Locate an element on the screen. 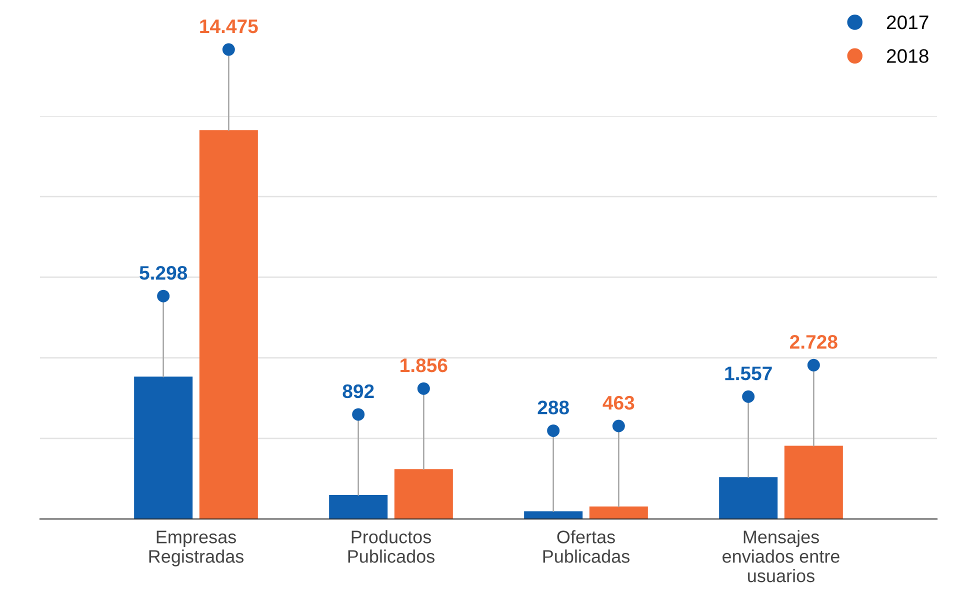 The image size is (967, 592). x-tick-label: Empresas Registradas is located at coordinates (196, 548).